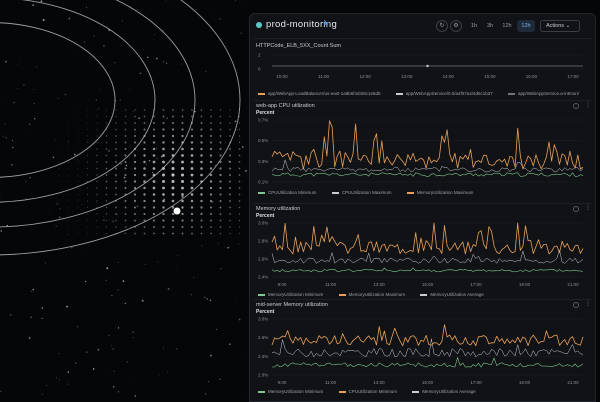 The height and width of the screenshot is (402, 600). Describe the element at coordinates (263, 161) in the screenshot. I see `y-tick-label: 0.3%` at that location.